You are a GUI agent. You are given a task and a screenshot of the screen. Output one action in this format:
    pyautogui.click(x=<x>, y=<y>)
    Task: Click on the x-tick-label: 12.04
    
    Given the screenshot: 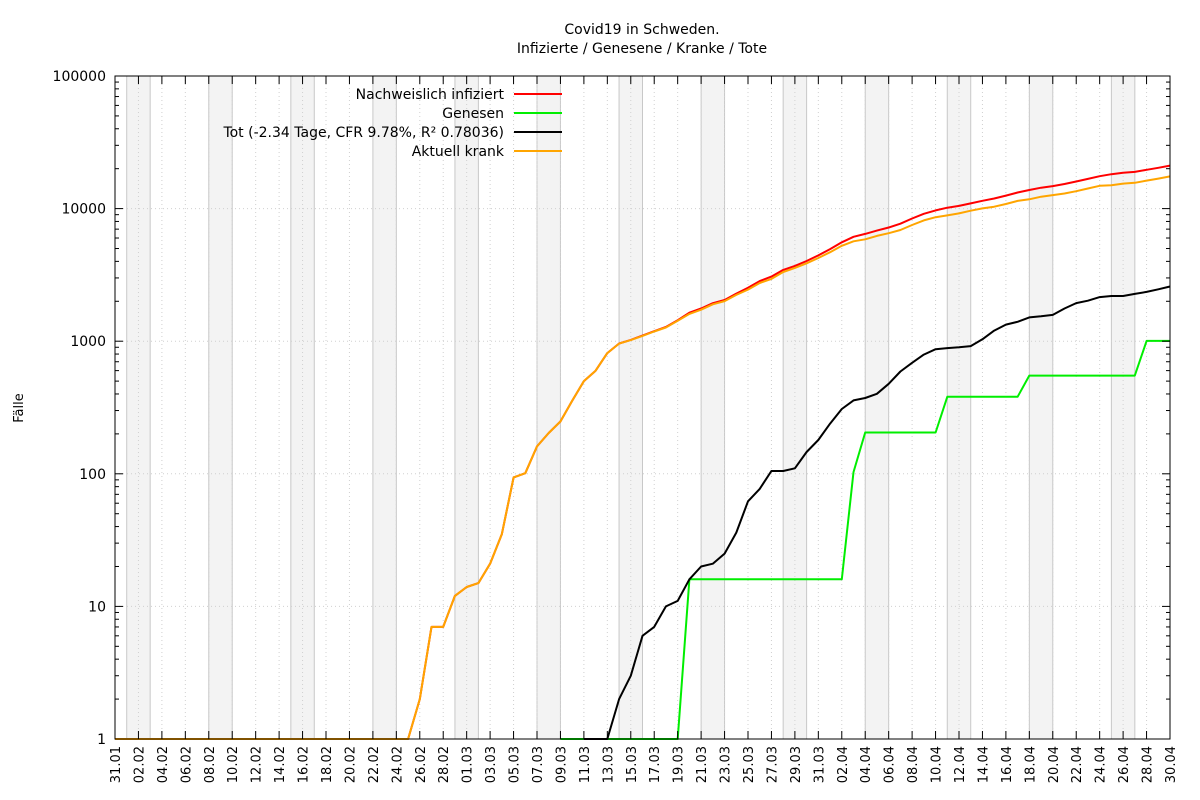 What is the action you would take?
    pyautogui.click(x=960, y=764)
    